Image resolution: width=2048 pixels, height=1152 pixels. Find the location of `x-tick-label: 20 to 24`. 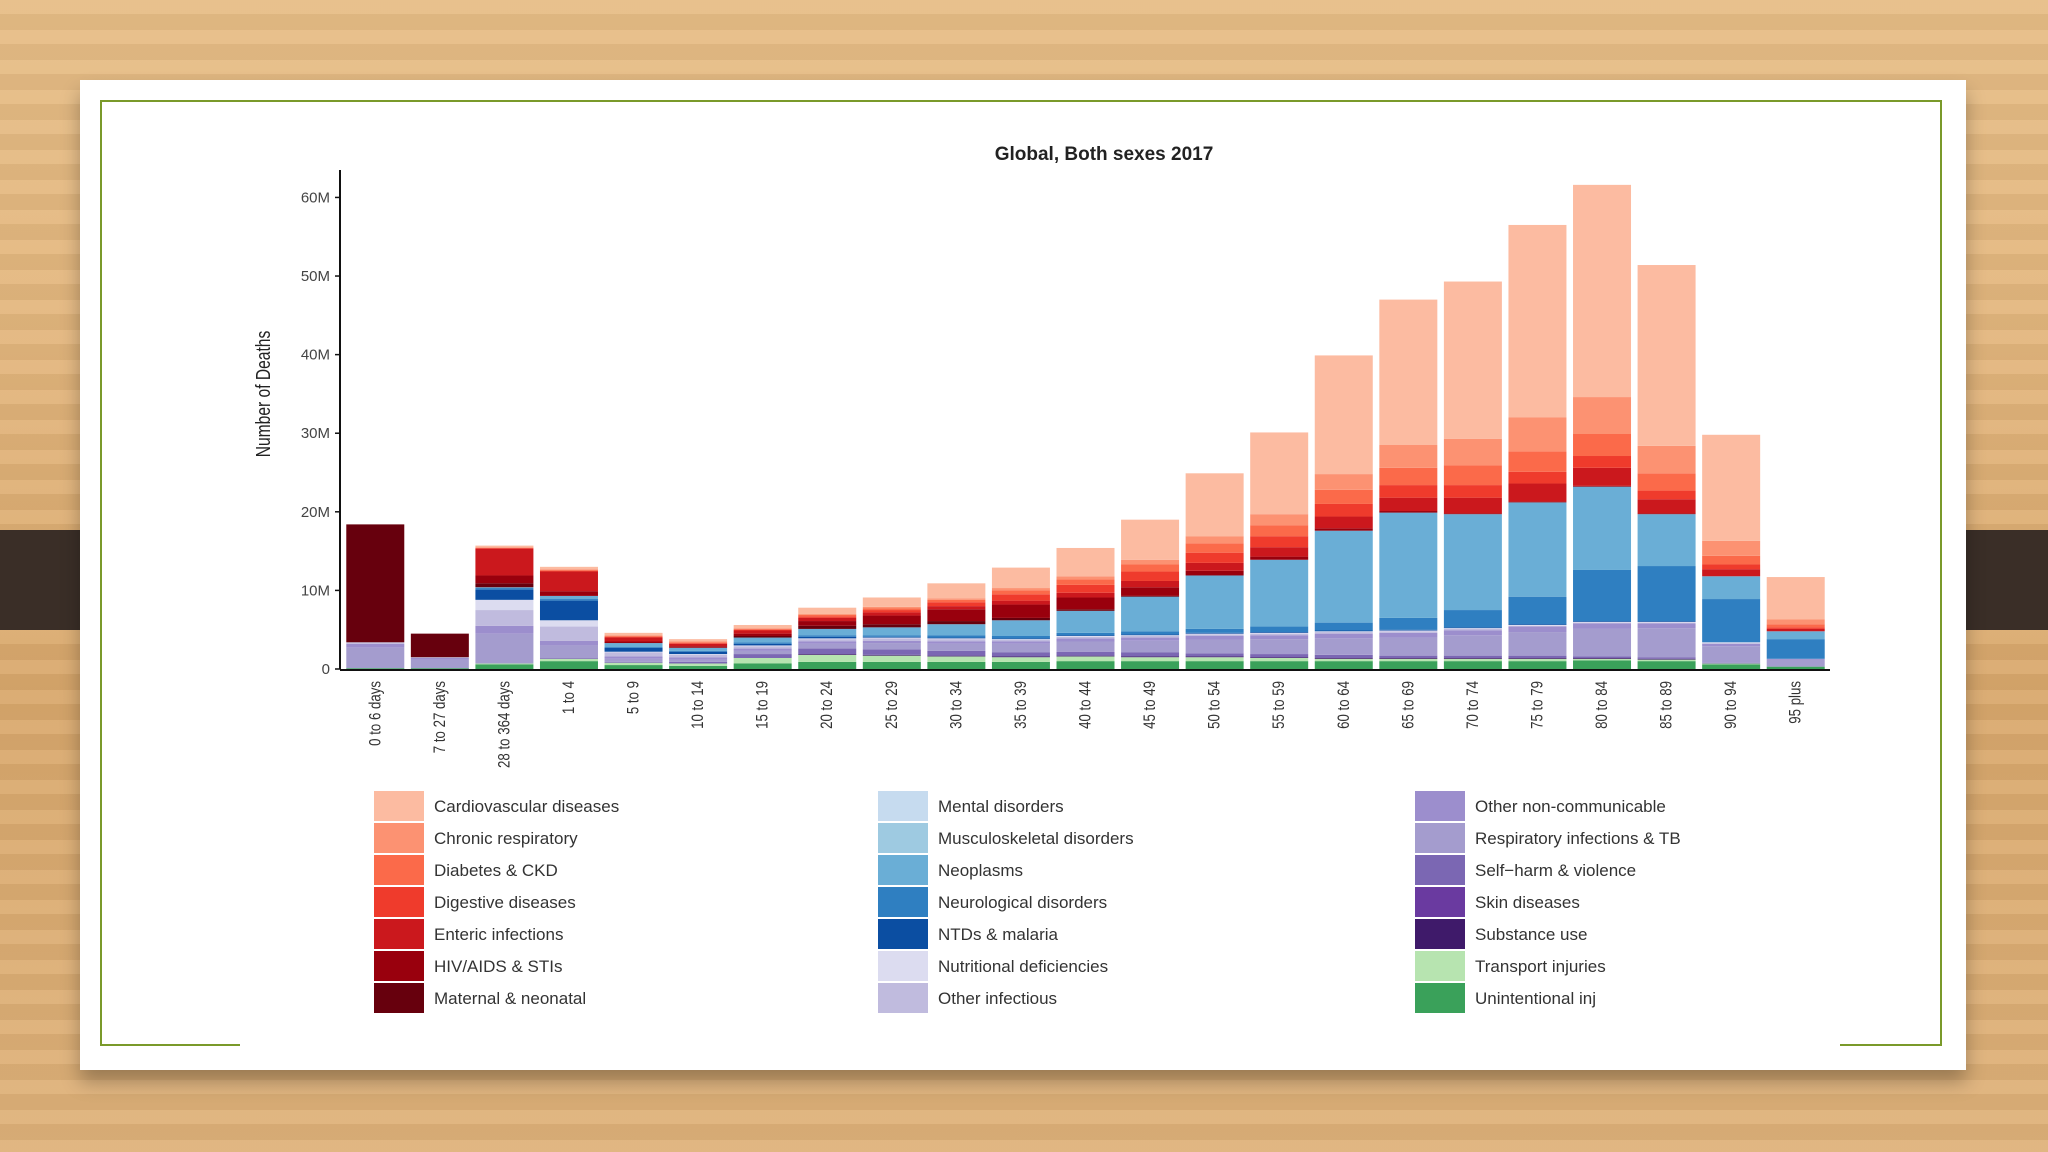

x-tick-label: 20 to 24 is located at coordinates (827, 705).